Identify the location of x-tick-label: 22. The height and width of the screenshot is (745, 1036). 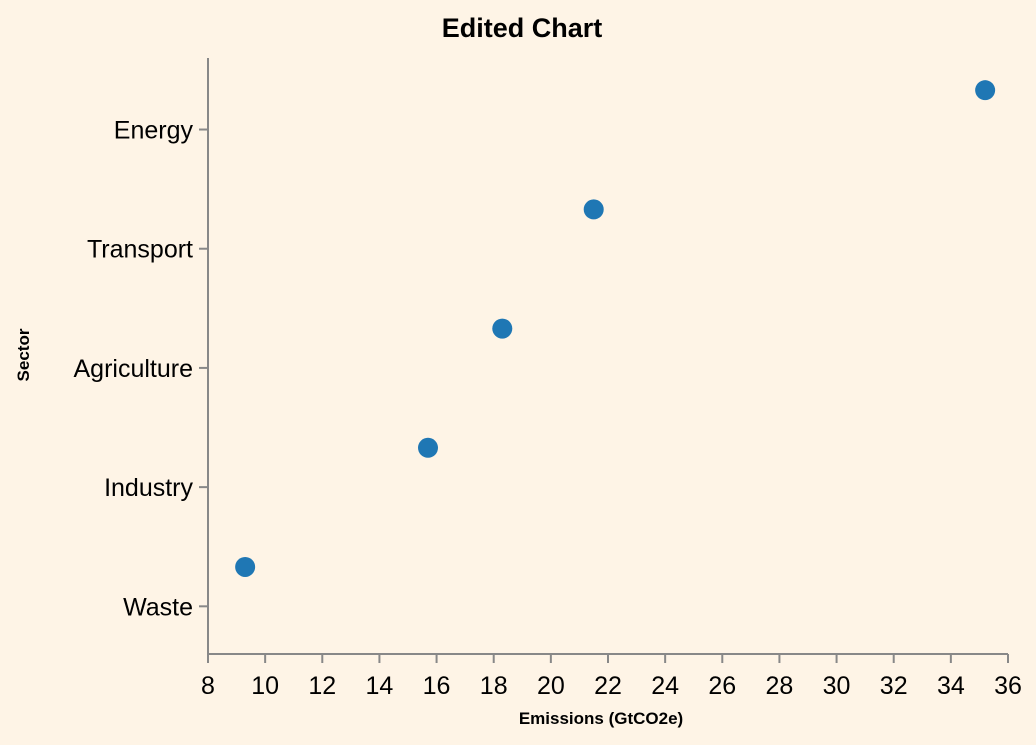
(608, 686).